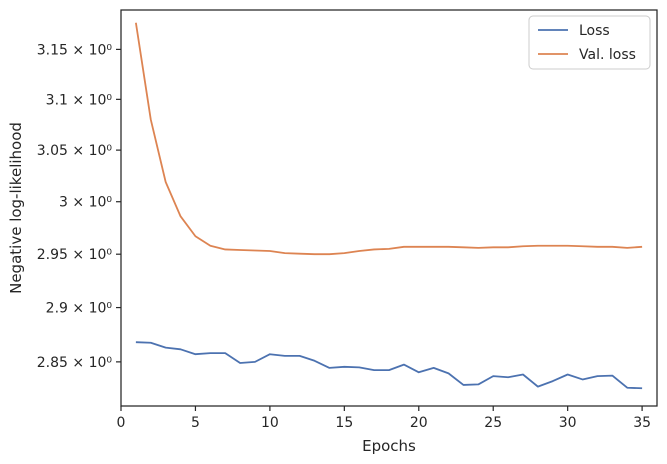 The image size is (667, 464). What do you see at coordinates (389, 446) in the screenshot?
I see `x-axis-label: Epochs` at bounding box center [389, 446].